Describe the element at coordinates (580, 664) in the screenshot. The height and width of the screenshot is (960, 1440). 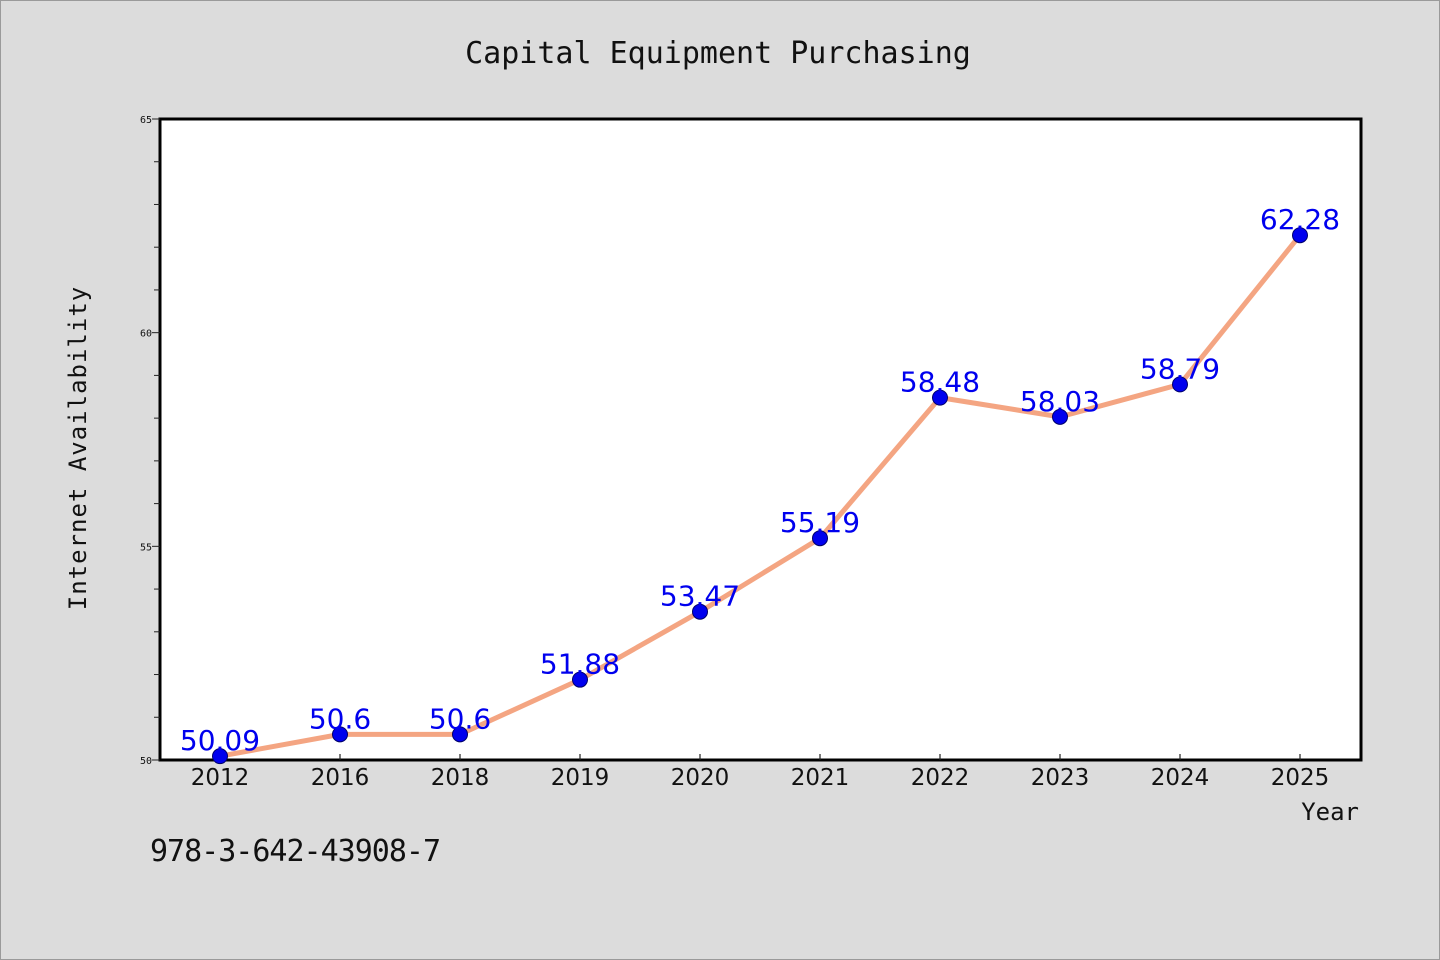
I see `data-label: 51.88` at that location.